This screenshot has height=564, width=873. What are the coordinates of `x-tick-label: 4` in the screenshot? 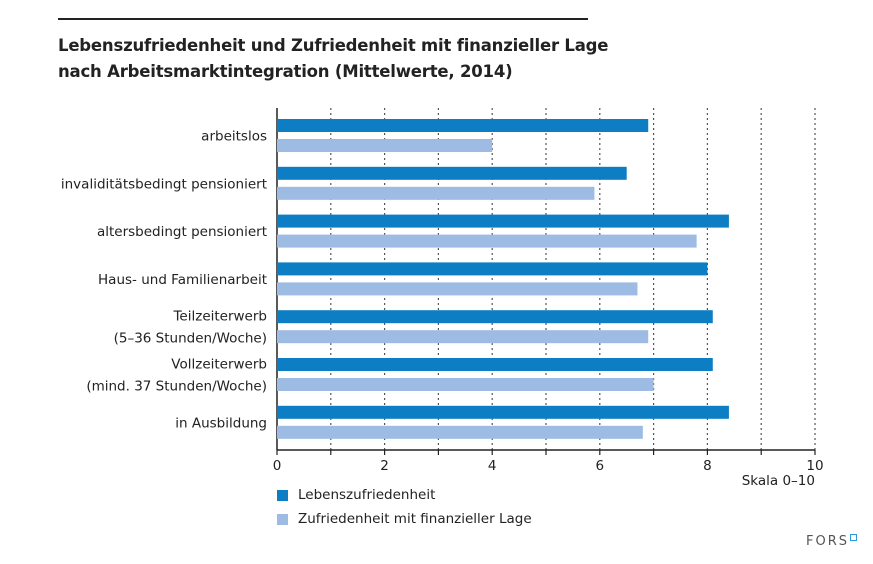 It's located at (492, 466).